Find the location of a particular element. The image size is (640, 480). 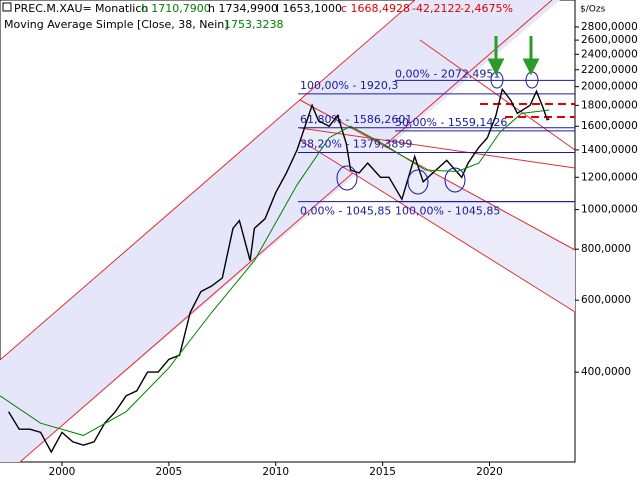

fib-label: 0,00% - 1045,85 is located at coordinates (345, 211).